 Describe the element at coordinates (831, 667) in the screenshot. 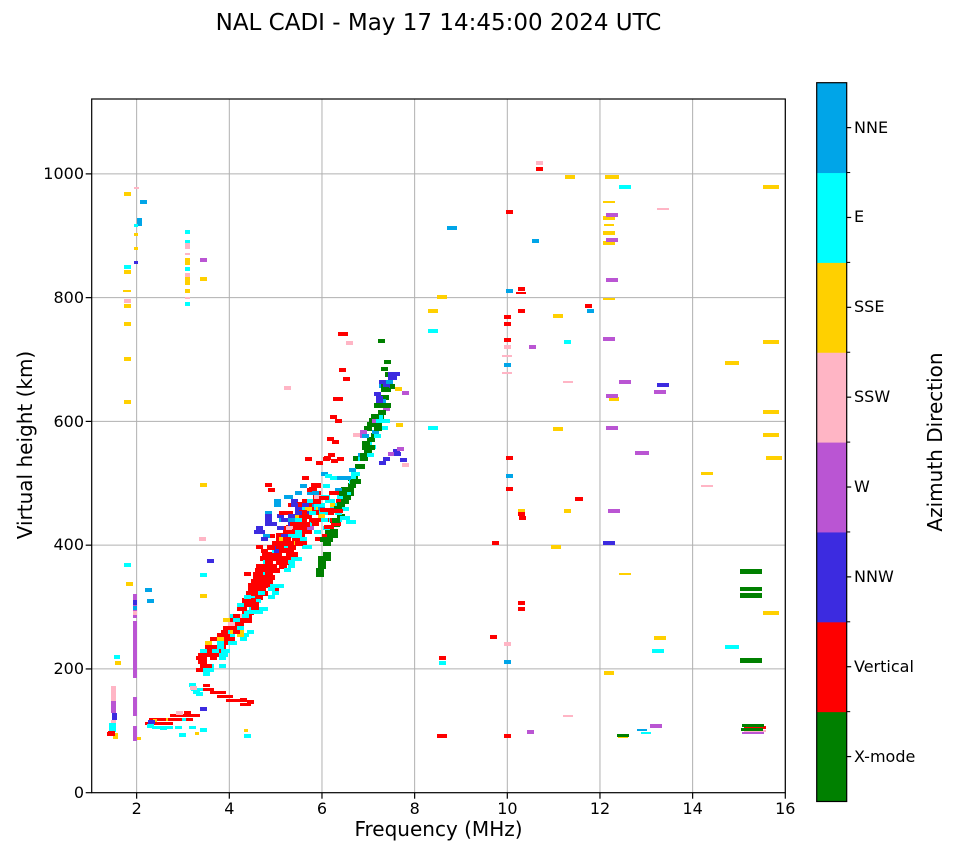

I see `colorbar-segment-vertical` at that location.